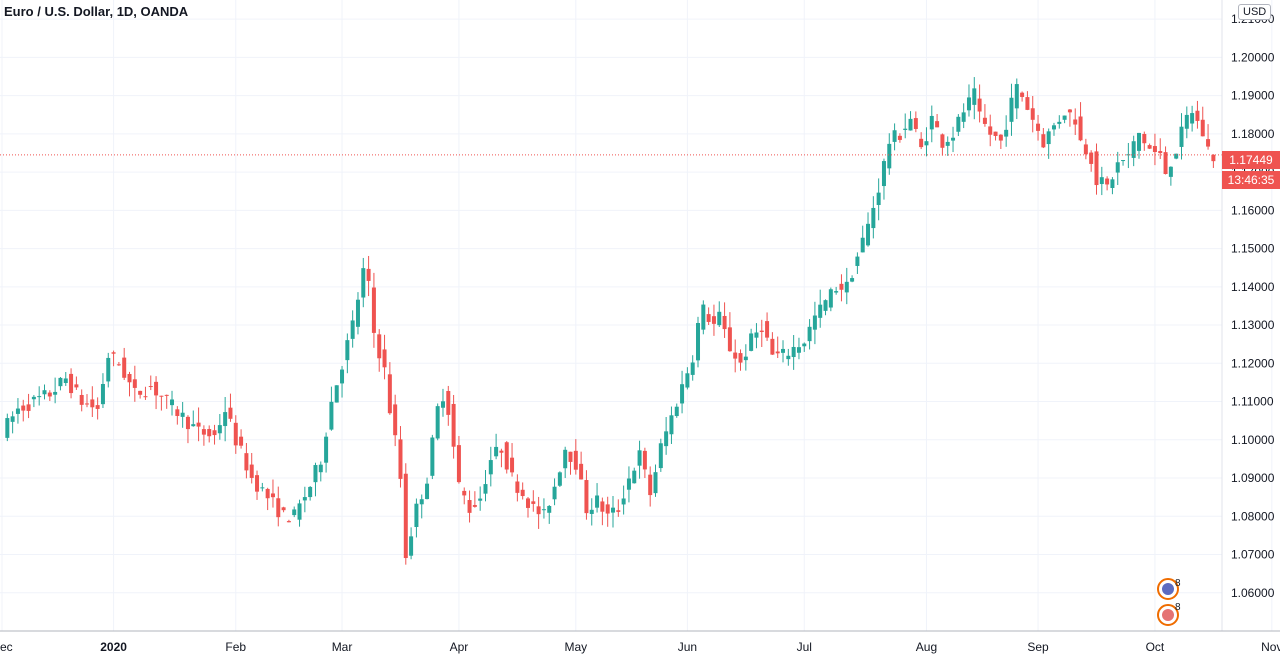 This screenshot has height=656, width=1280. Describe the element at coordinates (235, 647) in the screenshot. I see `time-tick-label: Feb` at that location.